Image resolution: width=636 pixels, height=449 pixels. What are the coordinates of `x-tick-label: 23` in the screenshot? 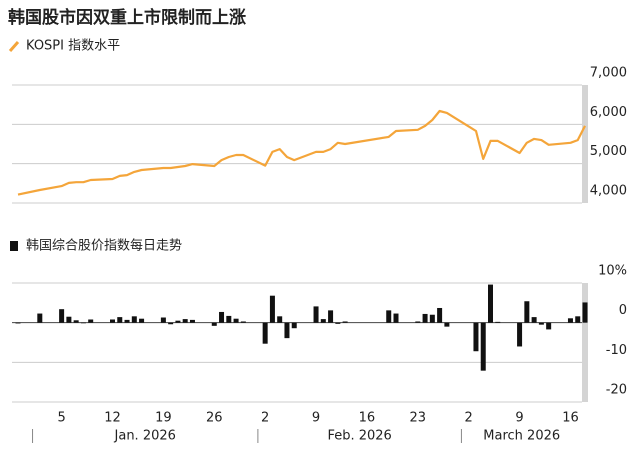 It's located at (418, 418).